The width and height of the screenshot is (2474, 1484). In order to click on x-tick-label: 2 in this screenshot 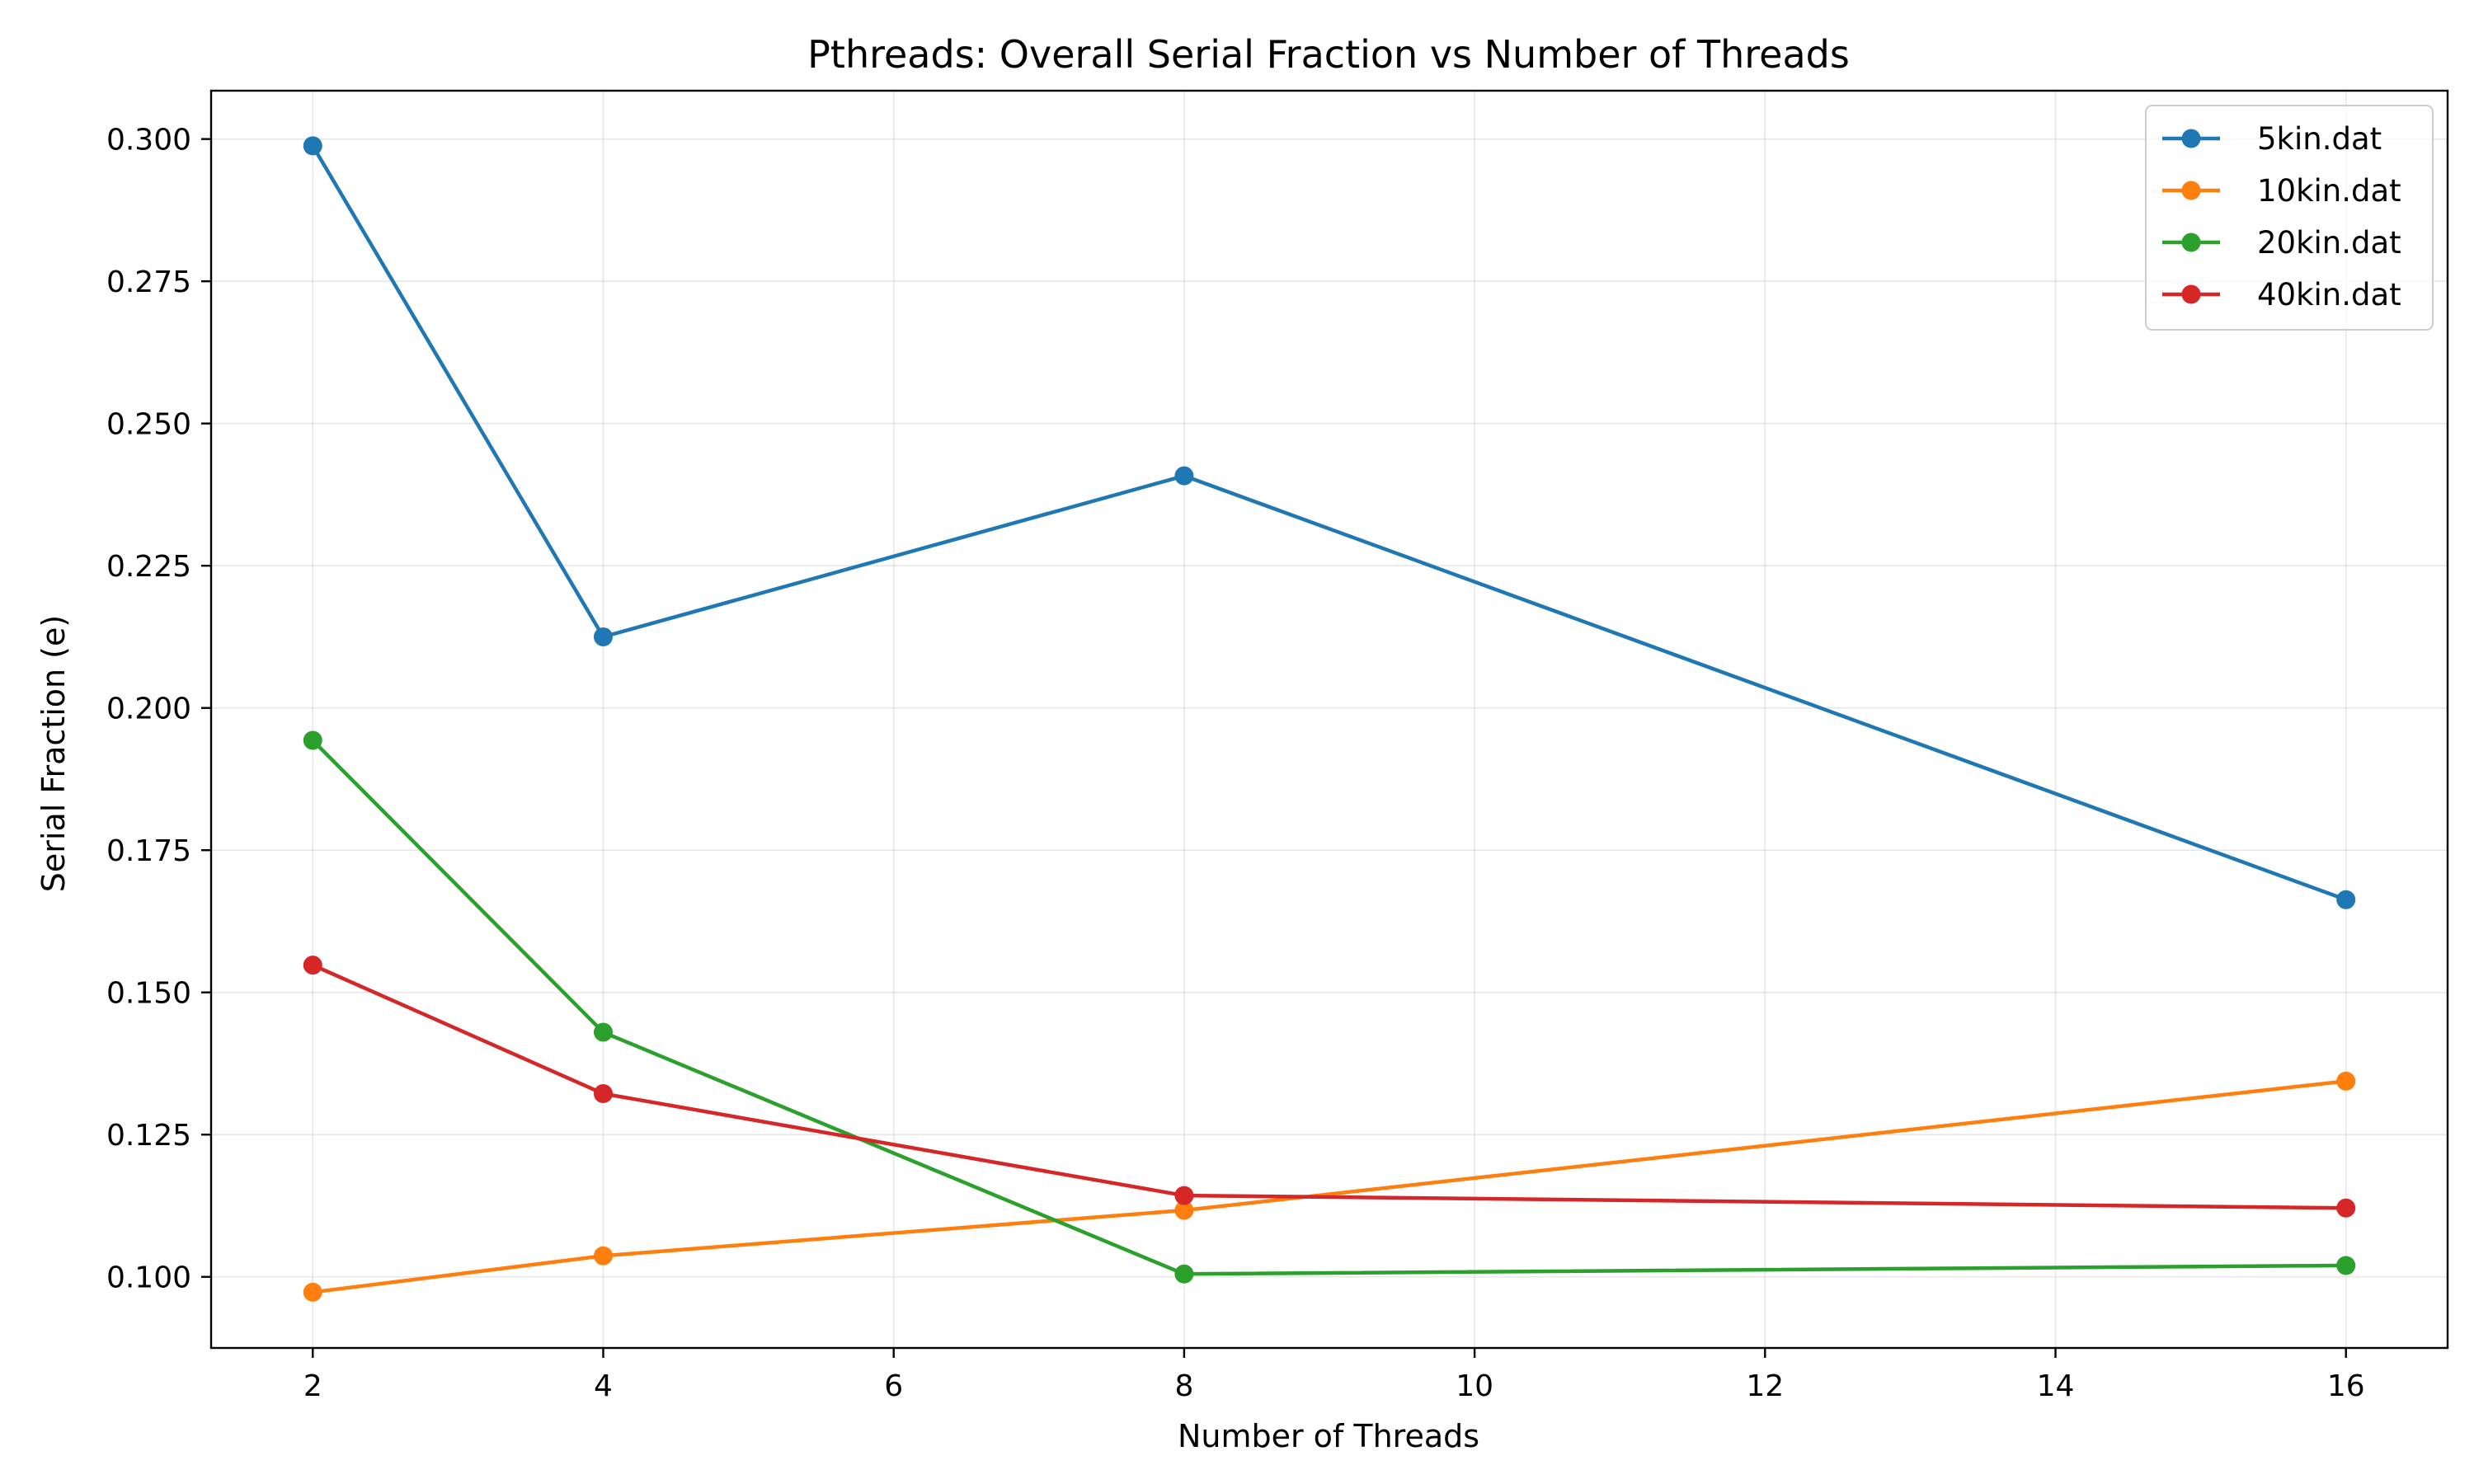, I will do `click(312, 1386)`.